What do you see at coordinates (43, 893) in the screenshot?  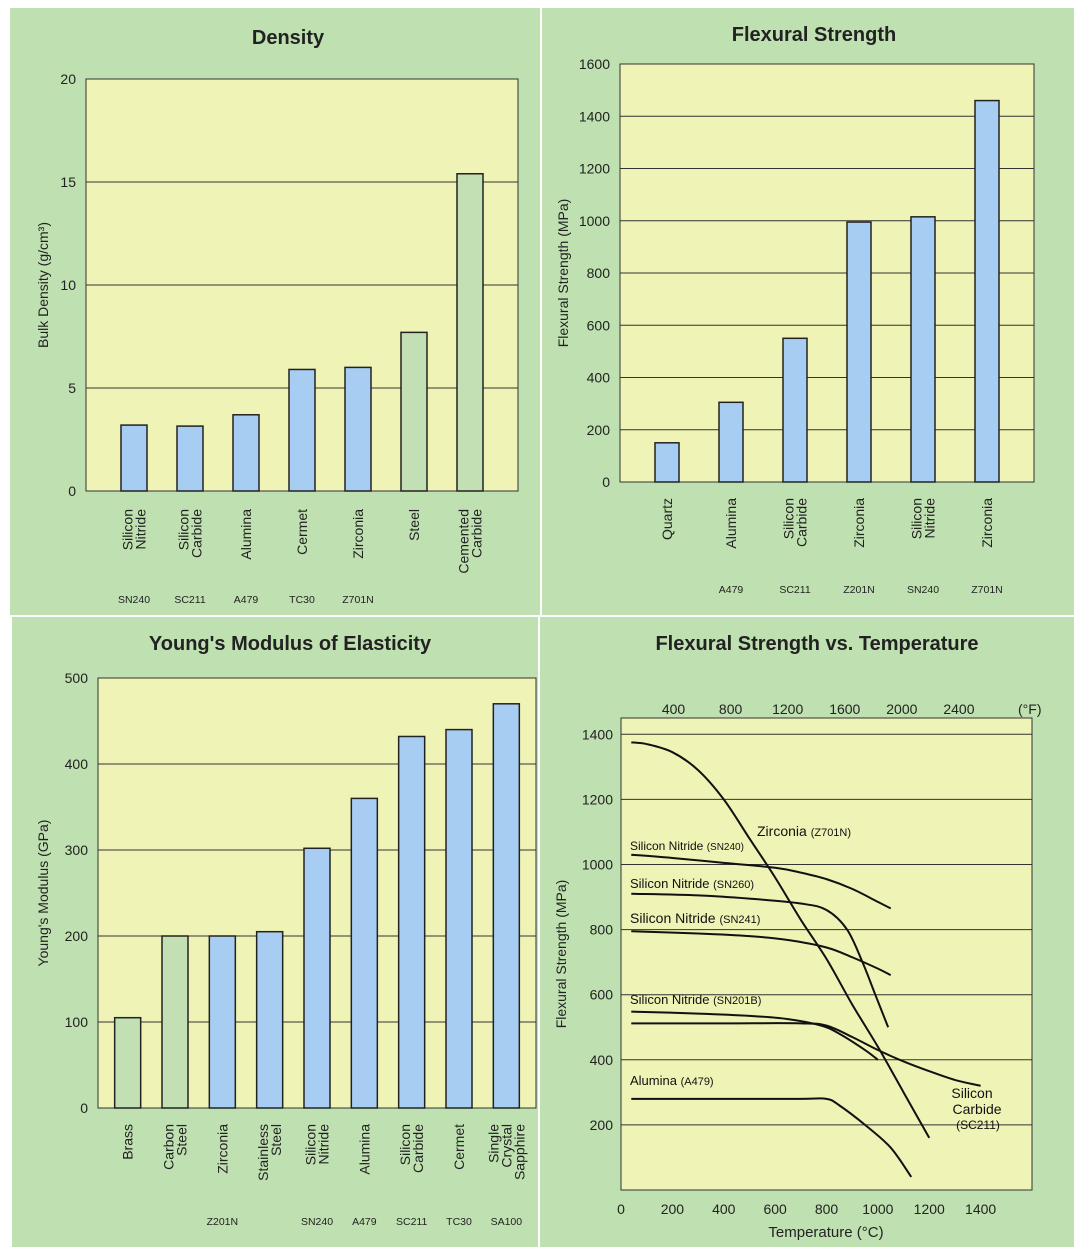 I see `y-axis-label: Young's Modulus (GPa)` at bounding box center [43, 893].